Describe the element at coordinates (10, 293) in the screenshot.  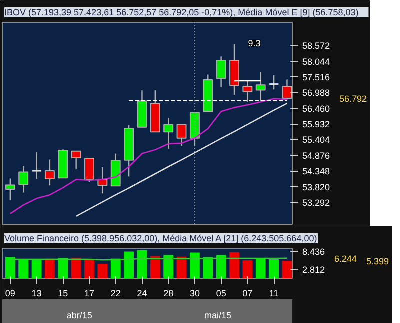
I see `x-tick-label: 09` at that location.